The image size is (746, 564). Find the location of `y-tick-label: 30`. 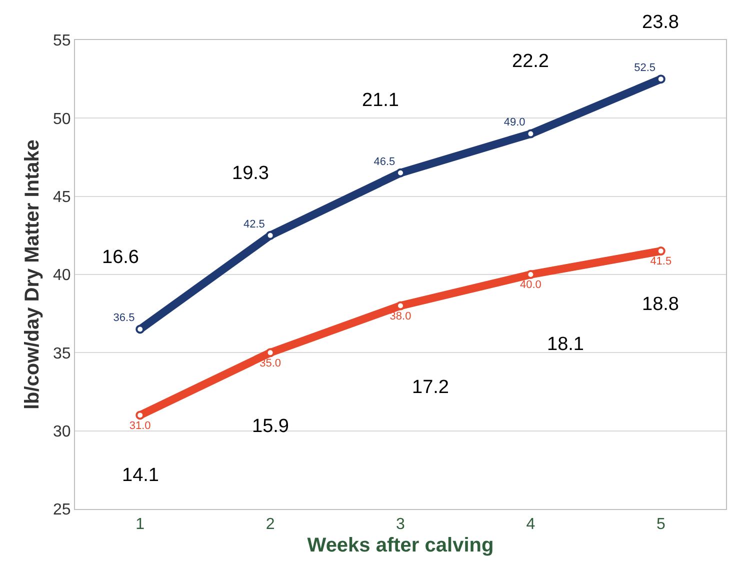

y-tick-label: 30 is located at coordinates (62, 431).